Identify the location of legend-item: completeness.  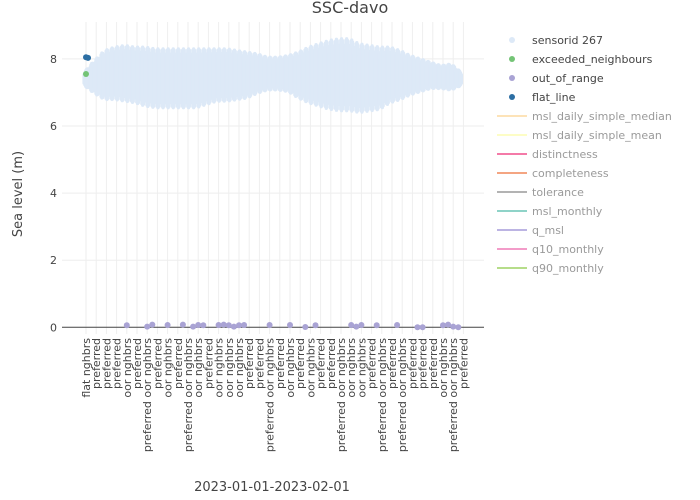
(553, 173).